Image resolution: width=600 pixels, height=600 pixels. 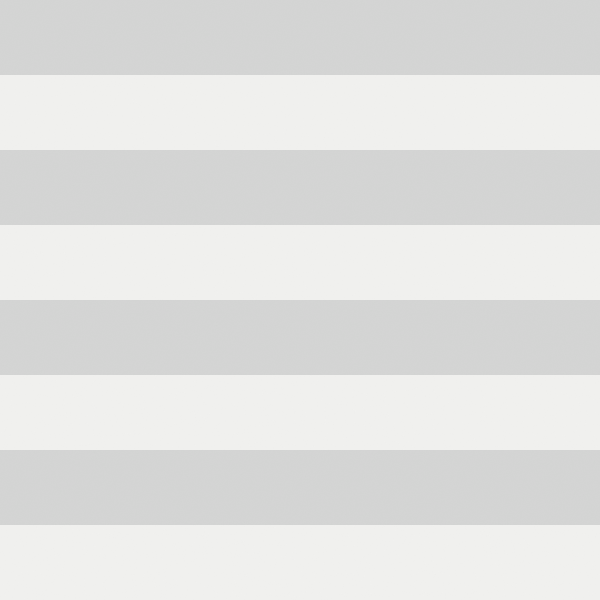 I want to click on stripe-6-light, so click(x=300, y=412).